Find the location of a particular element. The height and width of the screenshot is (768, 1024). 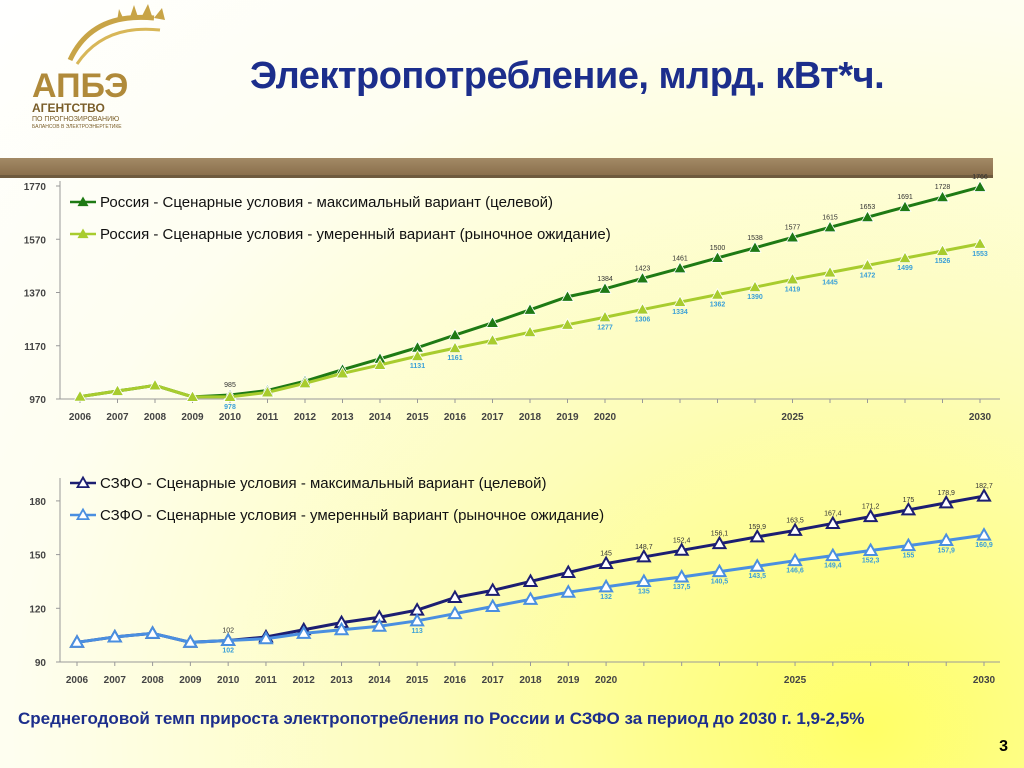

data-label: 1653 is located at coordinates (868, 207).